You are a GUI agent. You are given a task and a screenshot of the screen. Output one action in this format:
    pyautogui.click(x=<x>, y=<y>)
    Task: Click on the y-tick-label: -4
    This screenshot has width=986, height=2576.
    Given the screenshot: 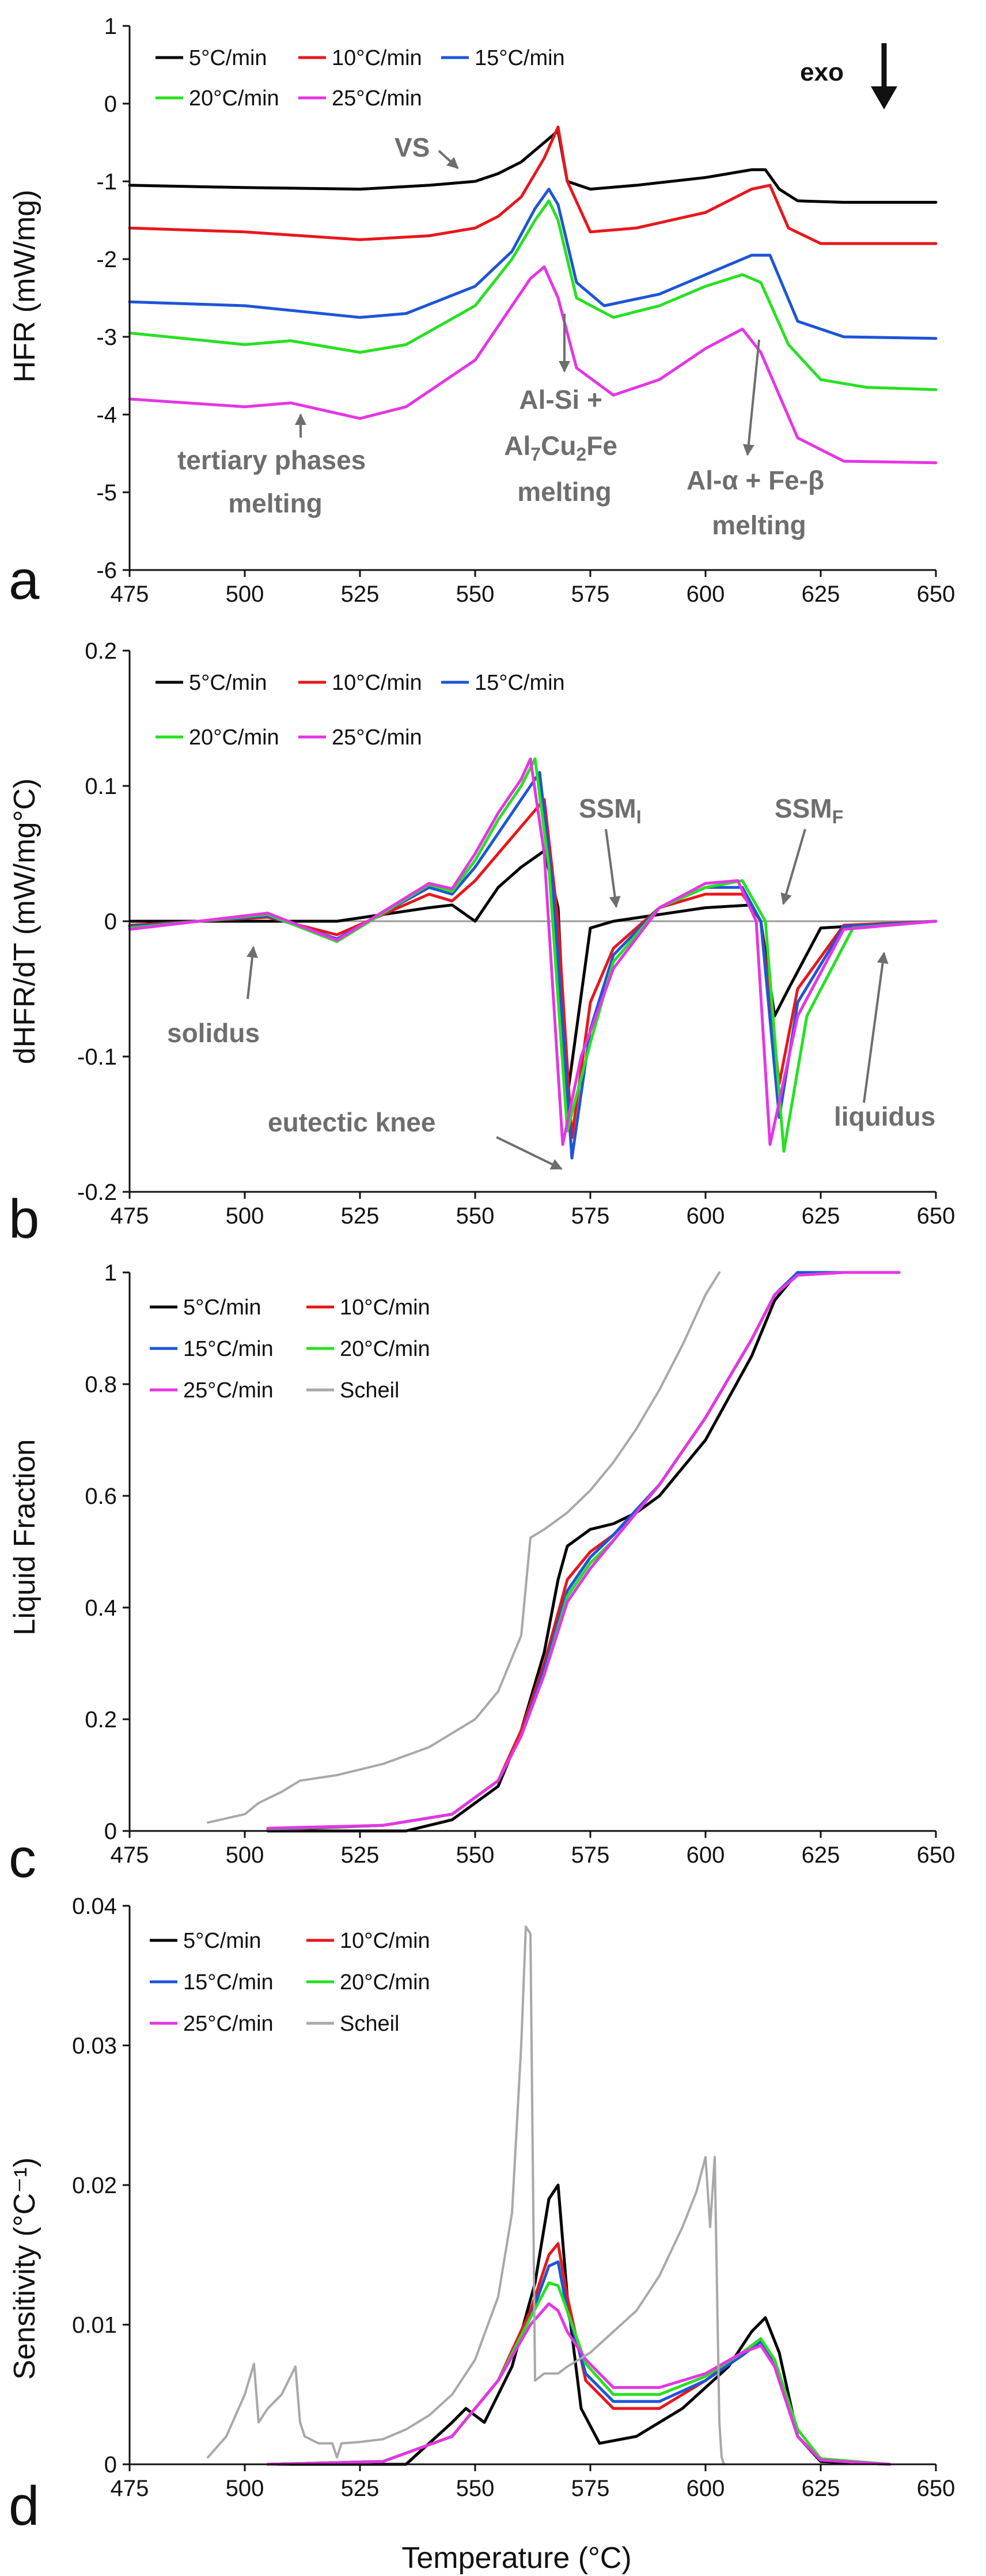 What is the action you would take?
    pyautogui.click(x=106, y=415)
    